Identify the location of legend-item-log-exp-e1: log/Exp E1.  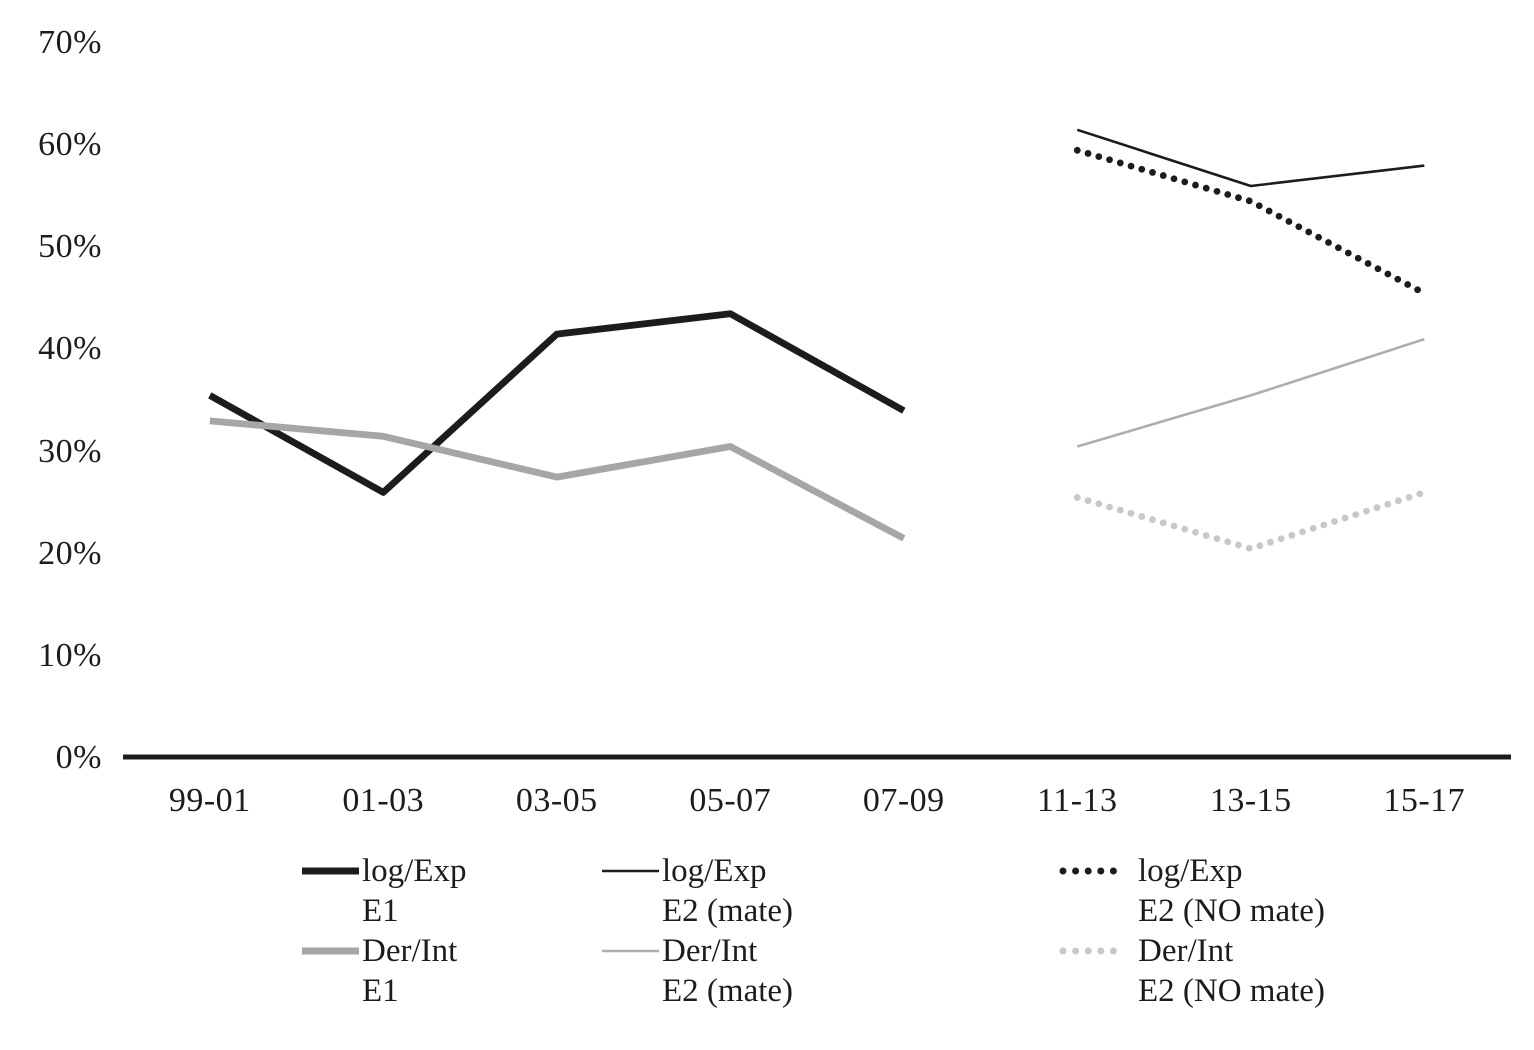
(383, 891).